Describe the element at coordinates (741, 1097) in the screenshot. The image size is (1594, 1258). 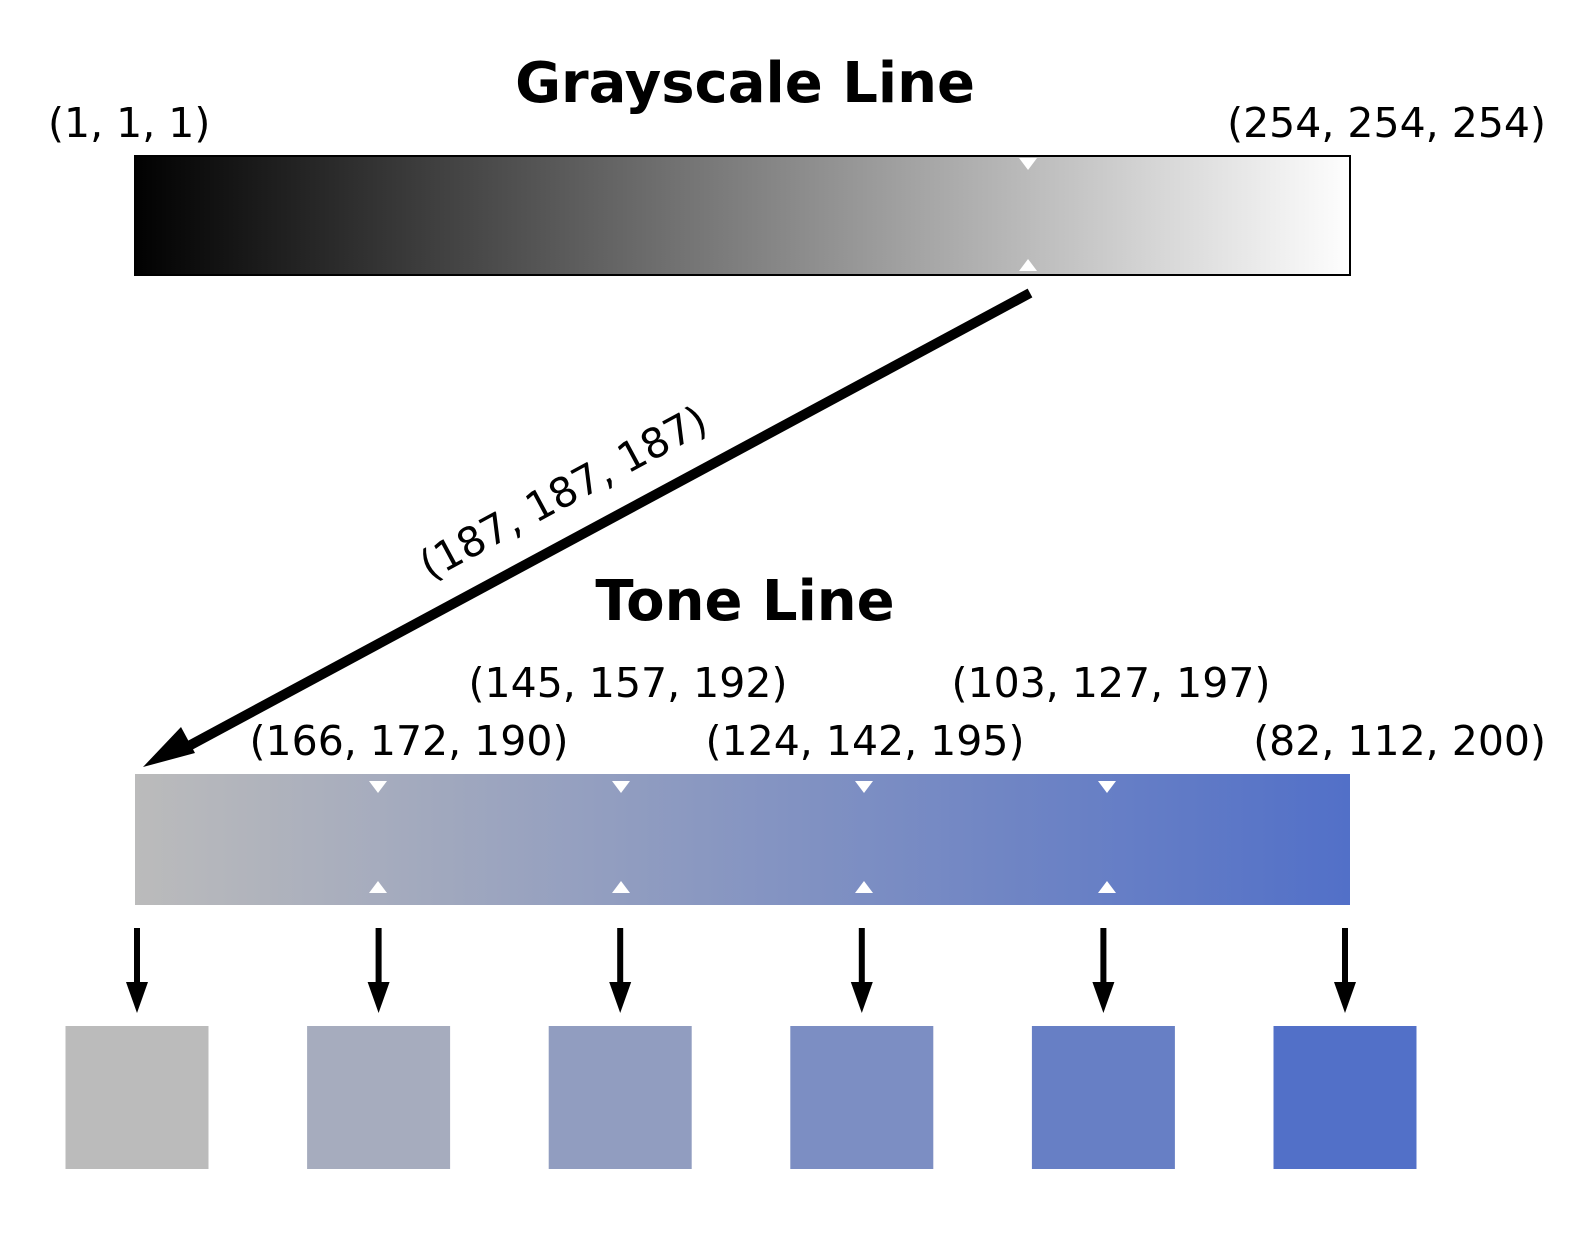
I see `color-swatches` at that location.